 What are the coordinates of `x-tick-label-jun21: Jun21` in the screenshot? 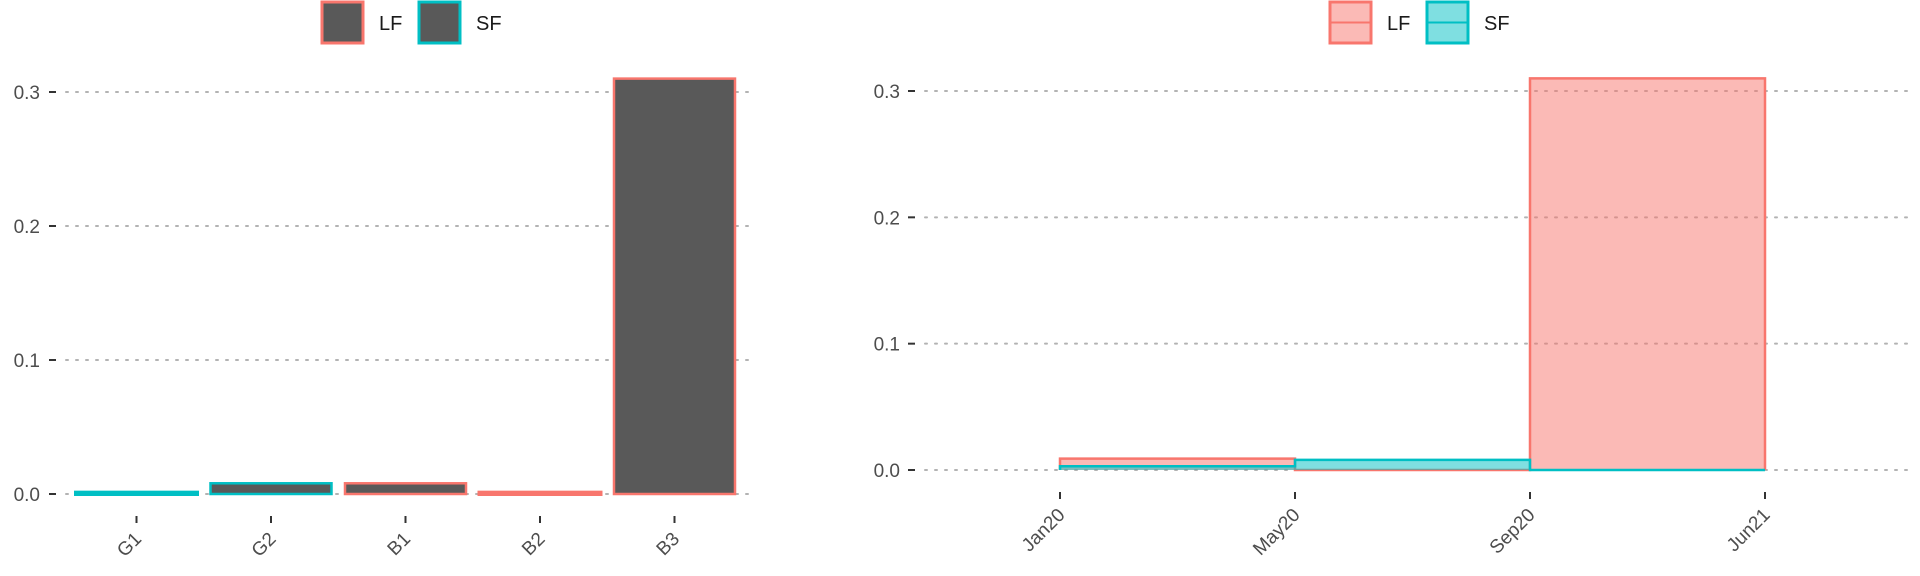 It's located at (1748, 530).